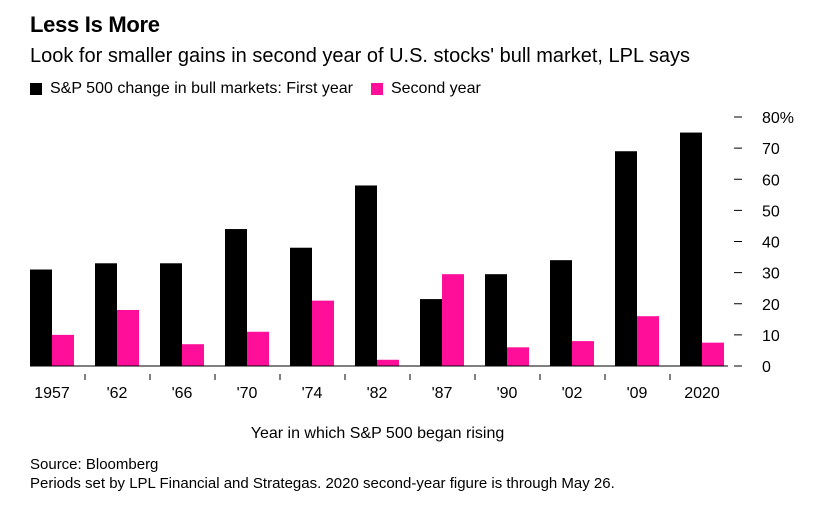  What do you see at coordinates (771, 211) in the screenshot?
I see `y-tick-label: 50` at bounding box center [771, 211].